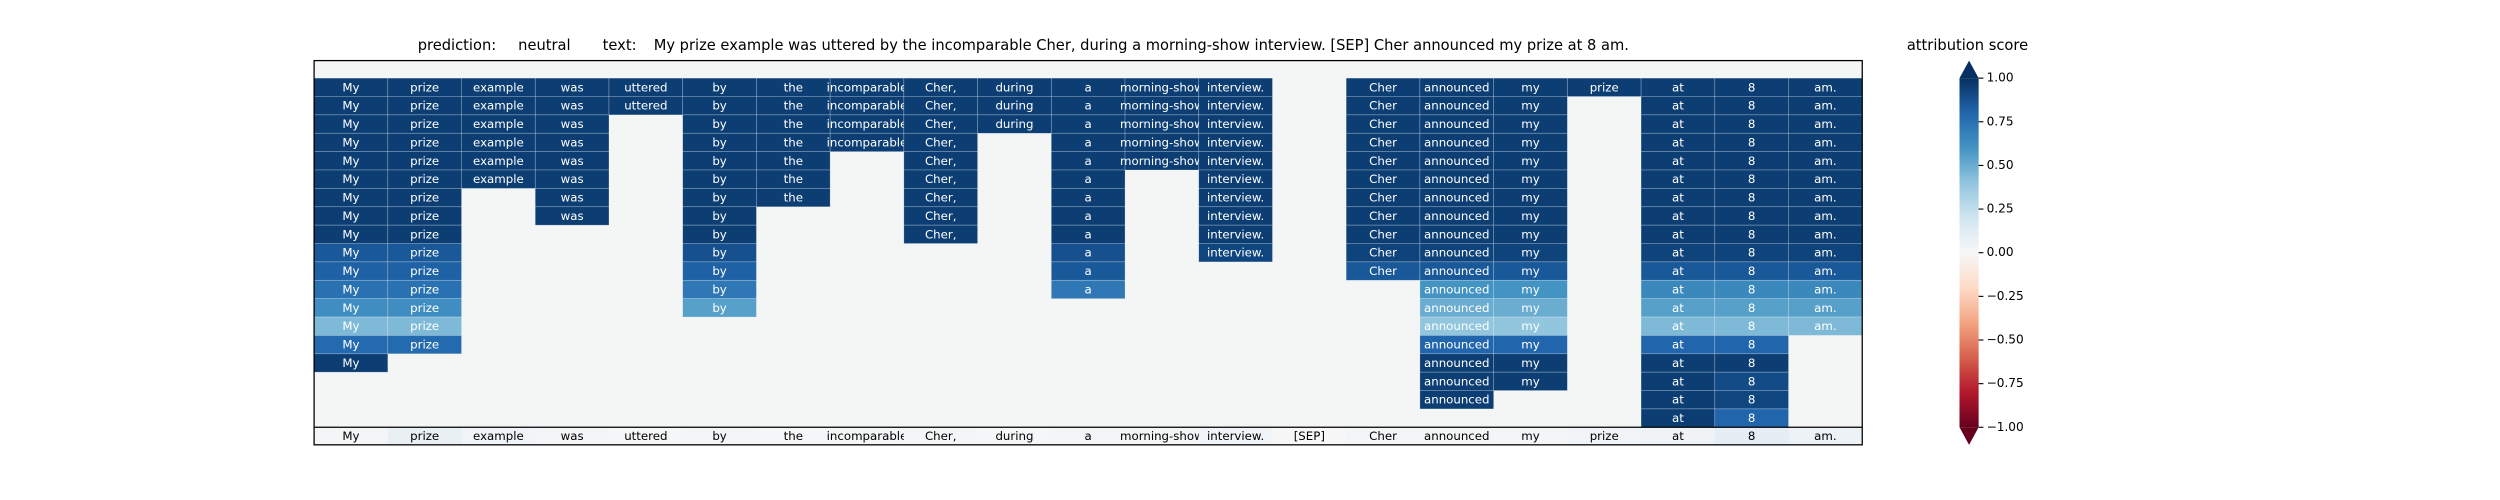  What do you see at coordinates (544, 45) in the screenshot?
I see `prediction: neutral` at bounding box center [544, 45].